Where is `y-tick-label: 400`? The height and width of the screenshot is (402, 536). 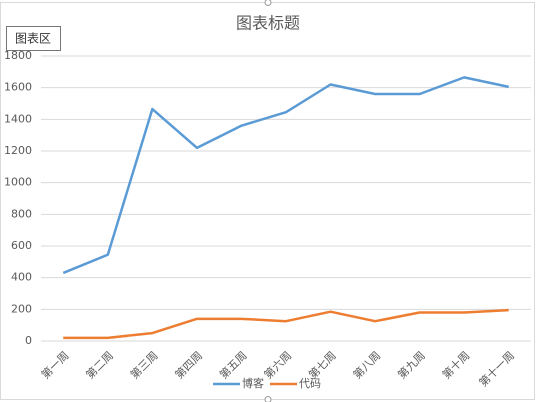 y-tick-label: 400 is located at coordinates (21, 277).